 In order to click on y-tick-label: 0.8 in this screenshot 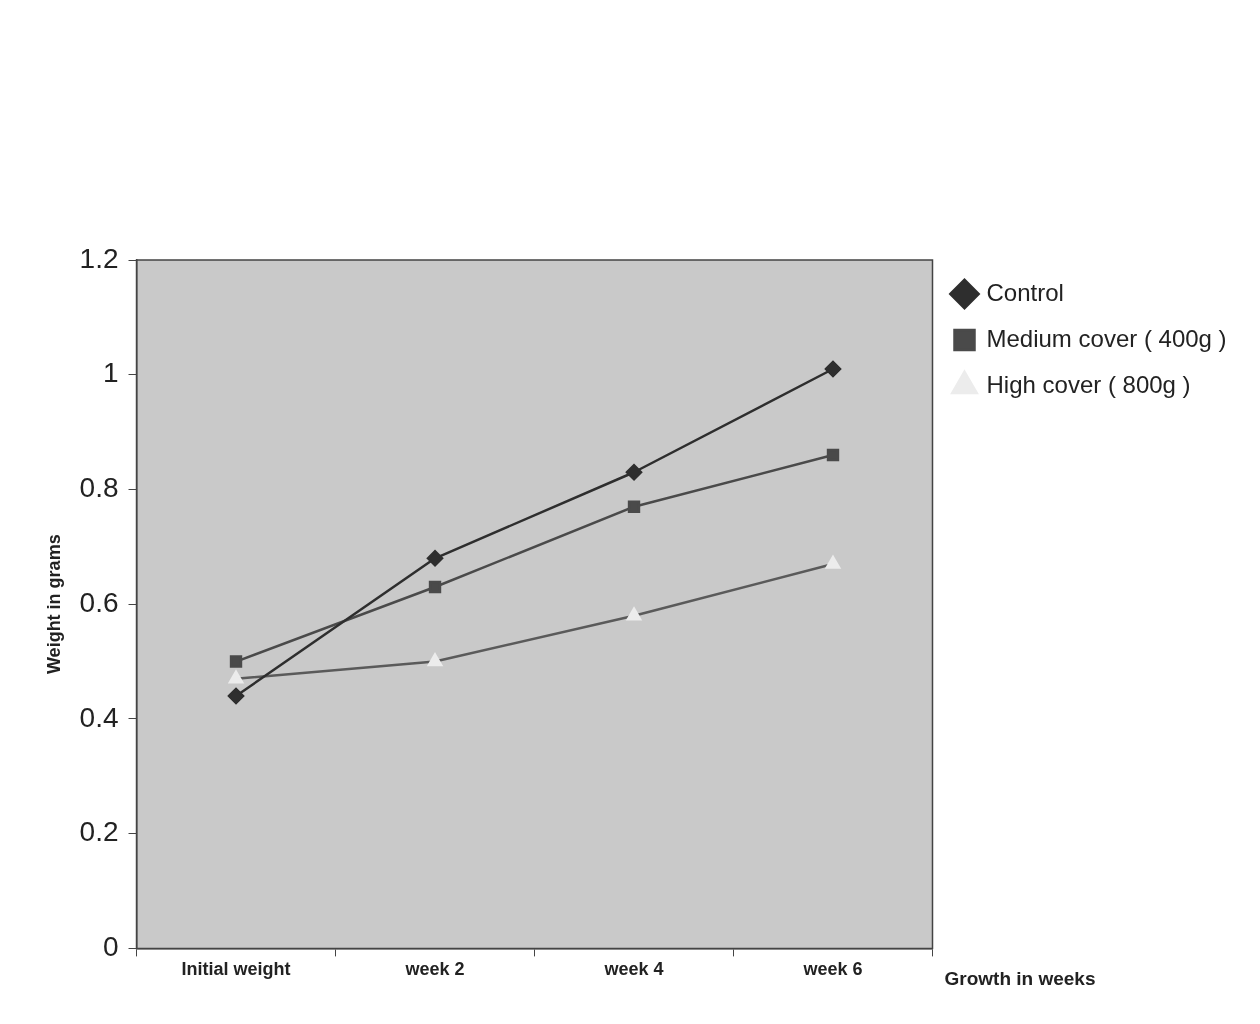, I will do `click(99, 488)`.